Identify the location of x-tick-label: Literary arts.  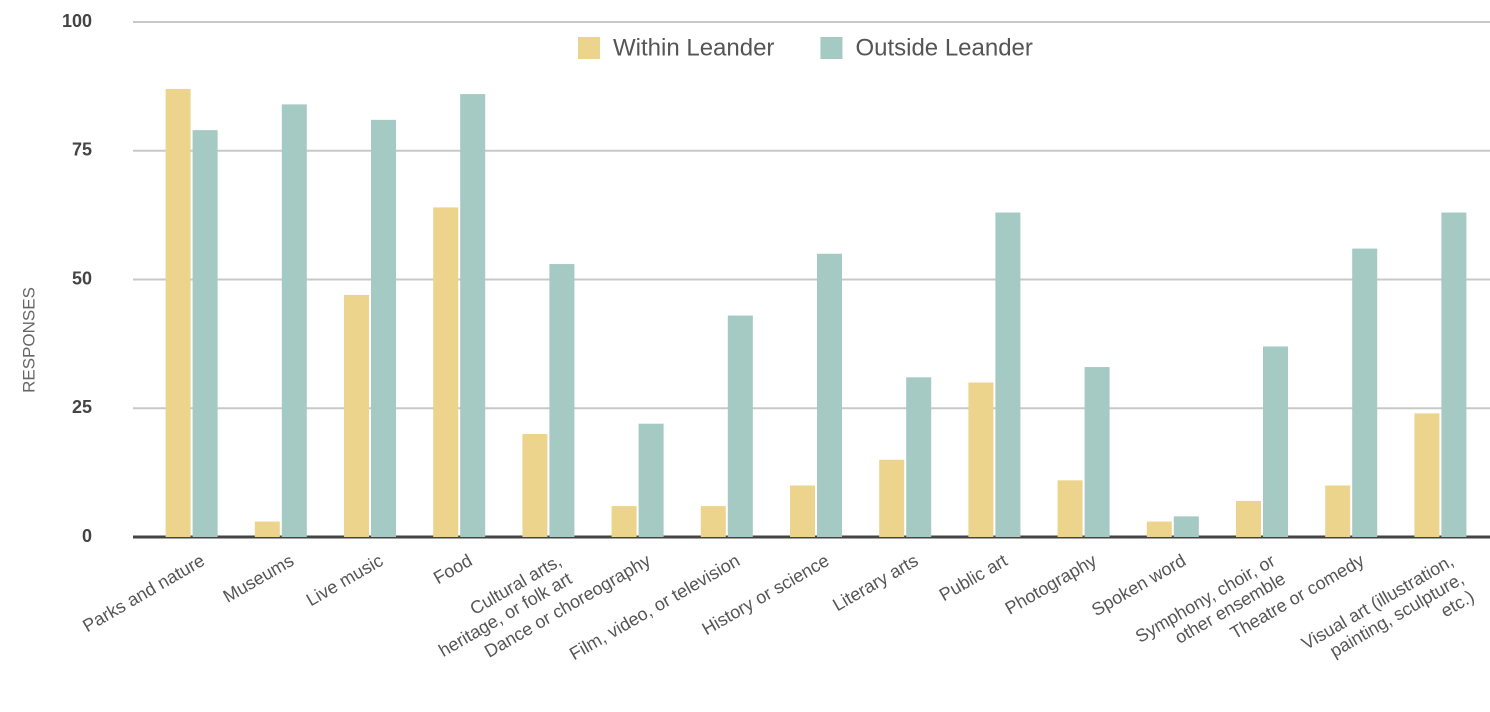
(875, 582).